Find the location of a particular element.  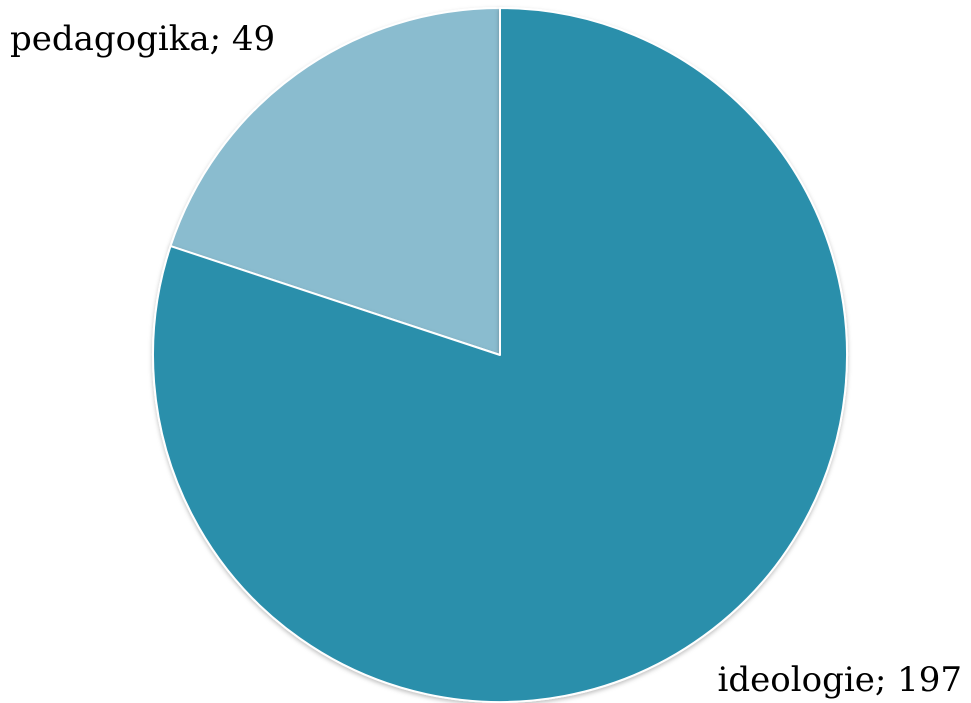

slice-label-pedagogika: pedagogika; 49 is located at coordinates (142, 39).